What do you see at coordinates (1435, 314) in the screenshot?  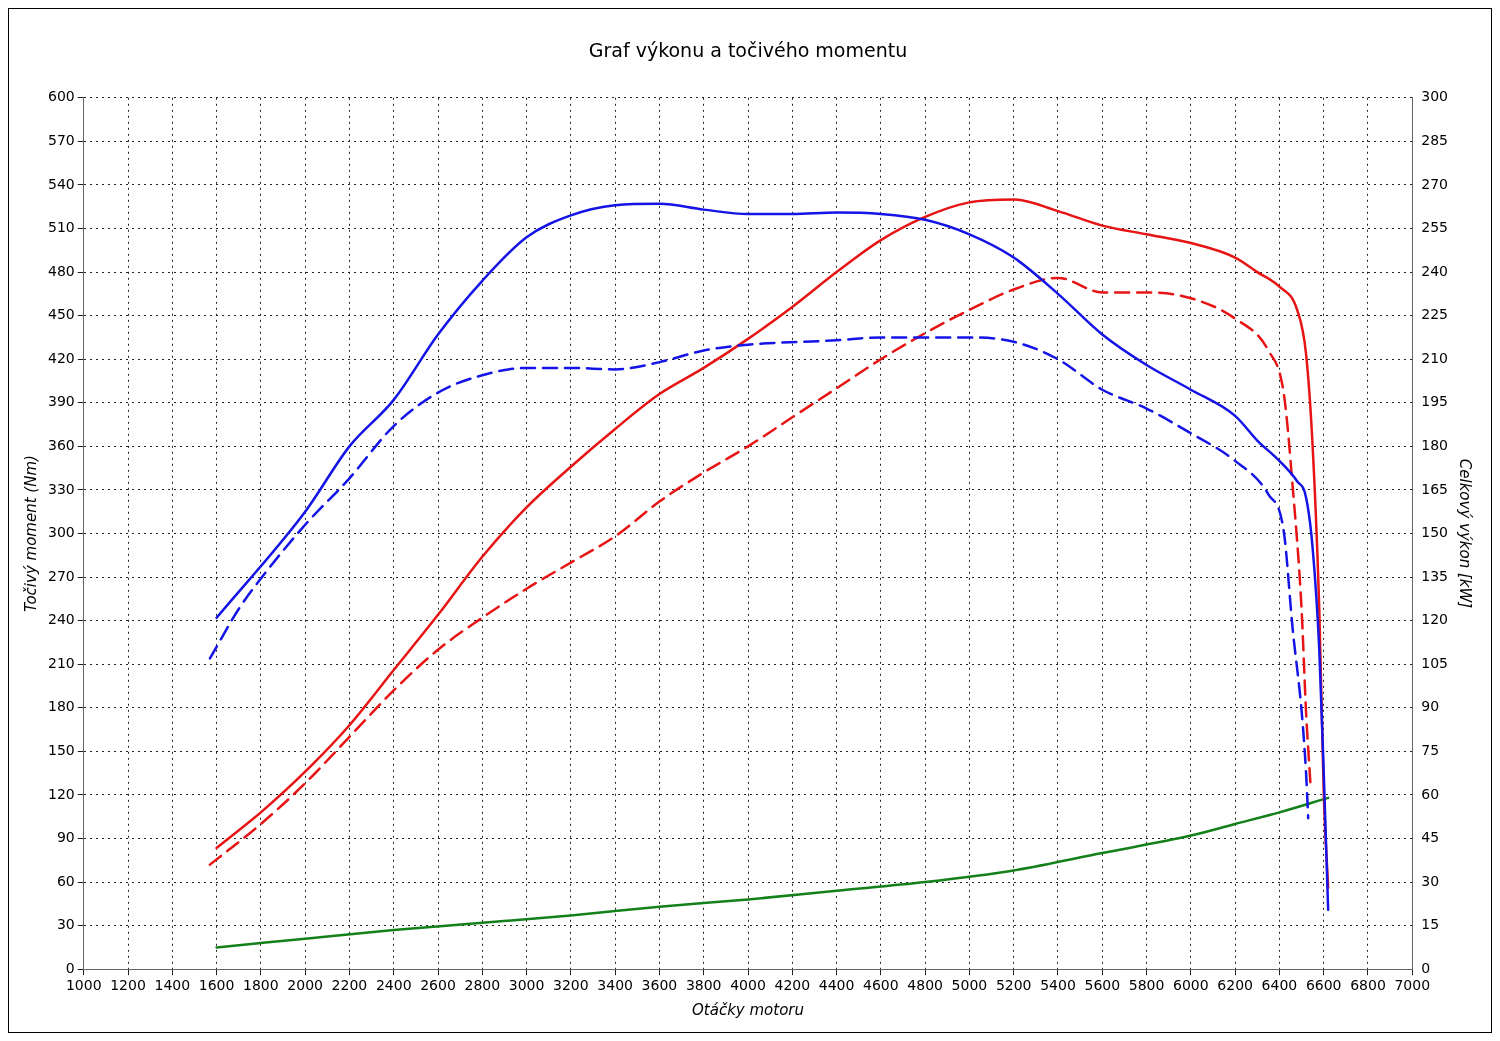 I see `y2-tick-label: 225` at bounding box center [1435, 314].